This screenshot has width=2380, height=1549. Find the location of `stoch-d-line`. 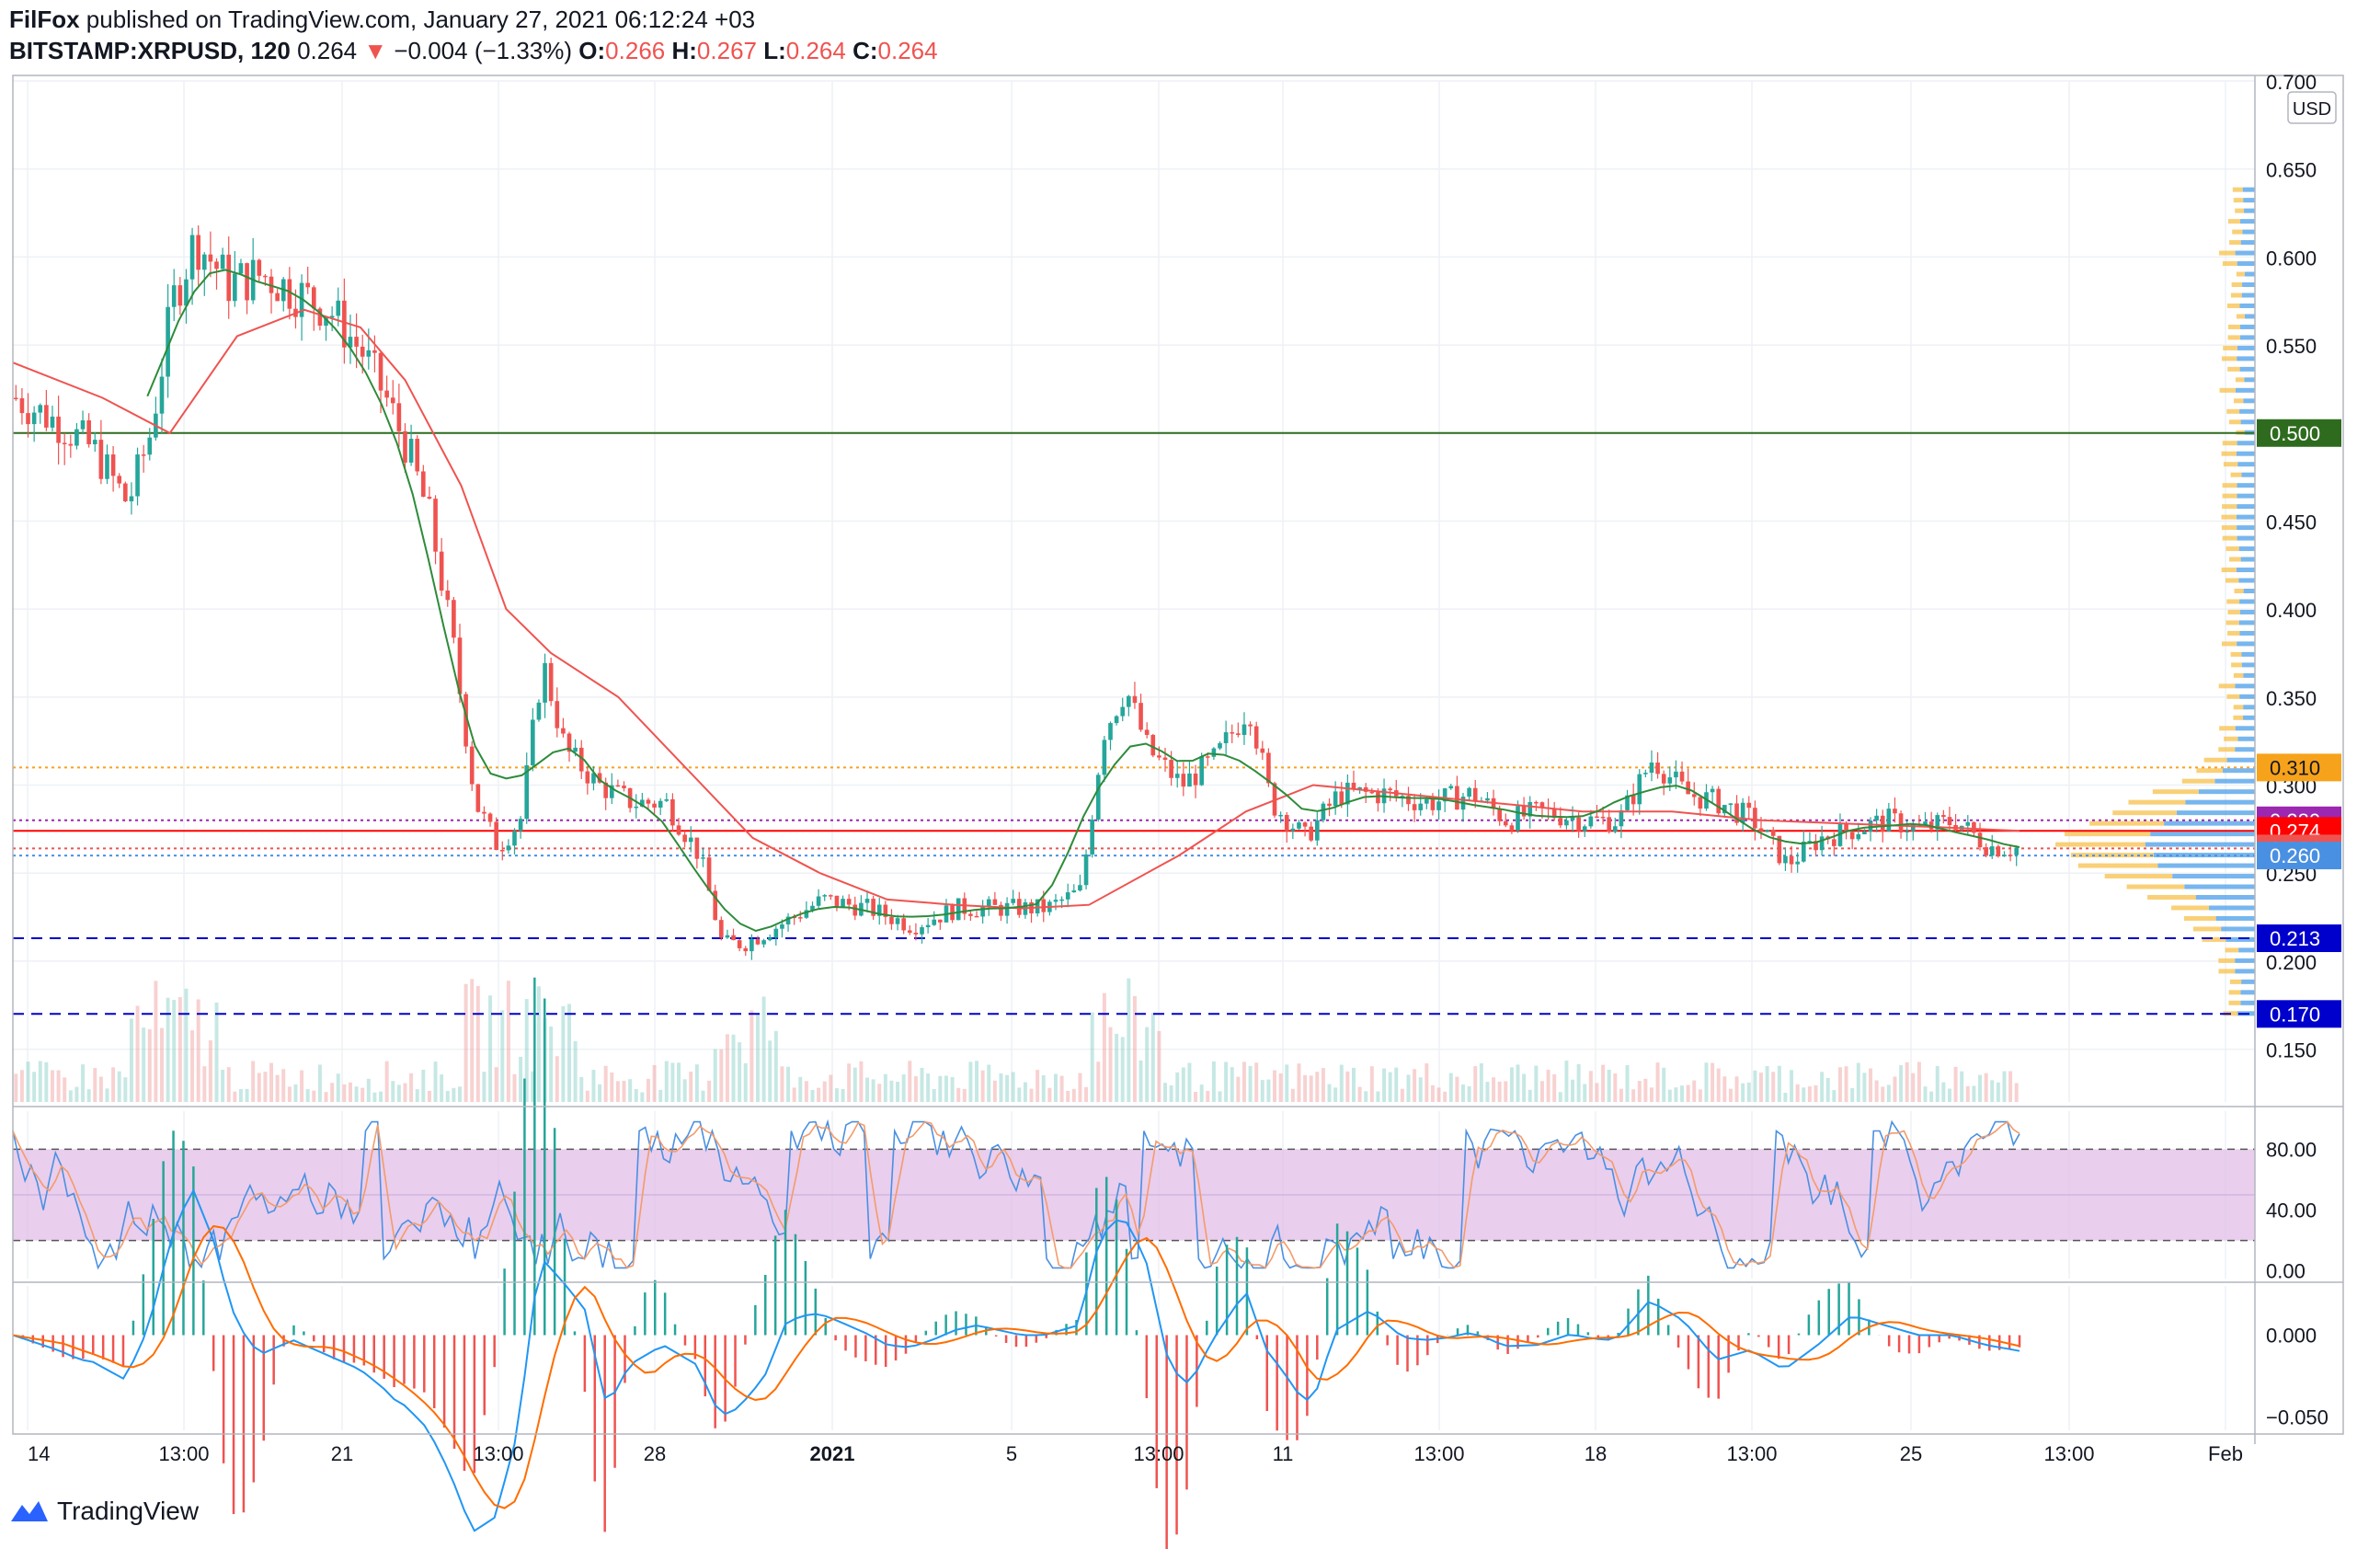

stoch-d-line is located at coordinates (1016, 1194).